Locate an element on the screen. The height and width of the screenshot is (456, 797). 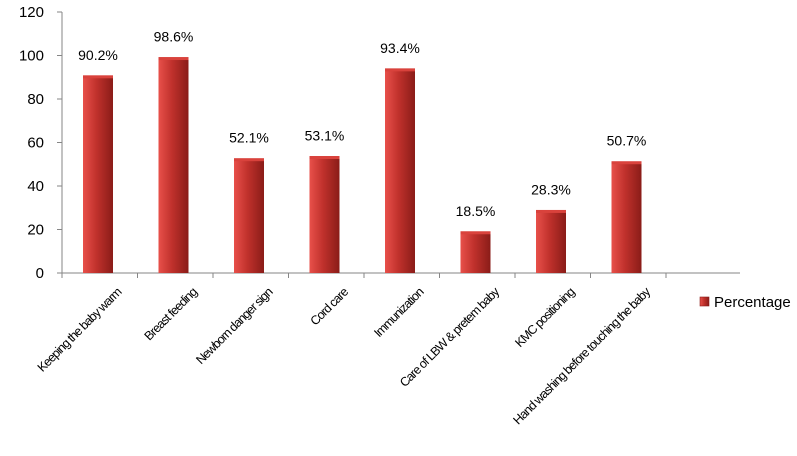
category-label: Keeping the baby warm is located at coordinates (80, 330).